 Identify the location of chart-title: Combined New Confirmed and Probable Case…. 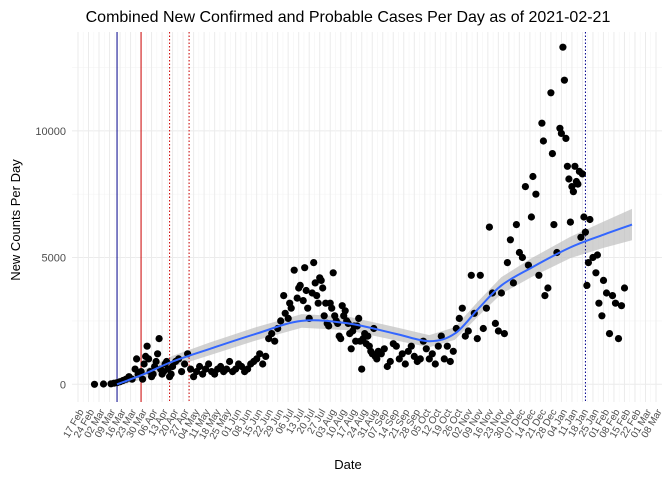
(348, 17).